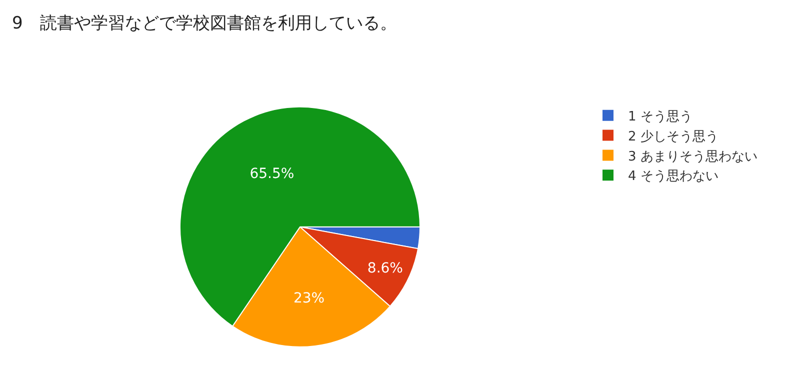 This screenshot has width=800, height=372. Describe the element at coordinates (673, 176) in the screenshot. I see `legend-label: 4 そう思わない` at that location.